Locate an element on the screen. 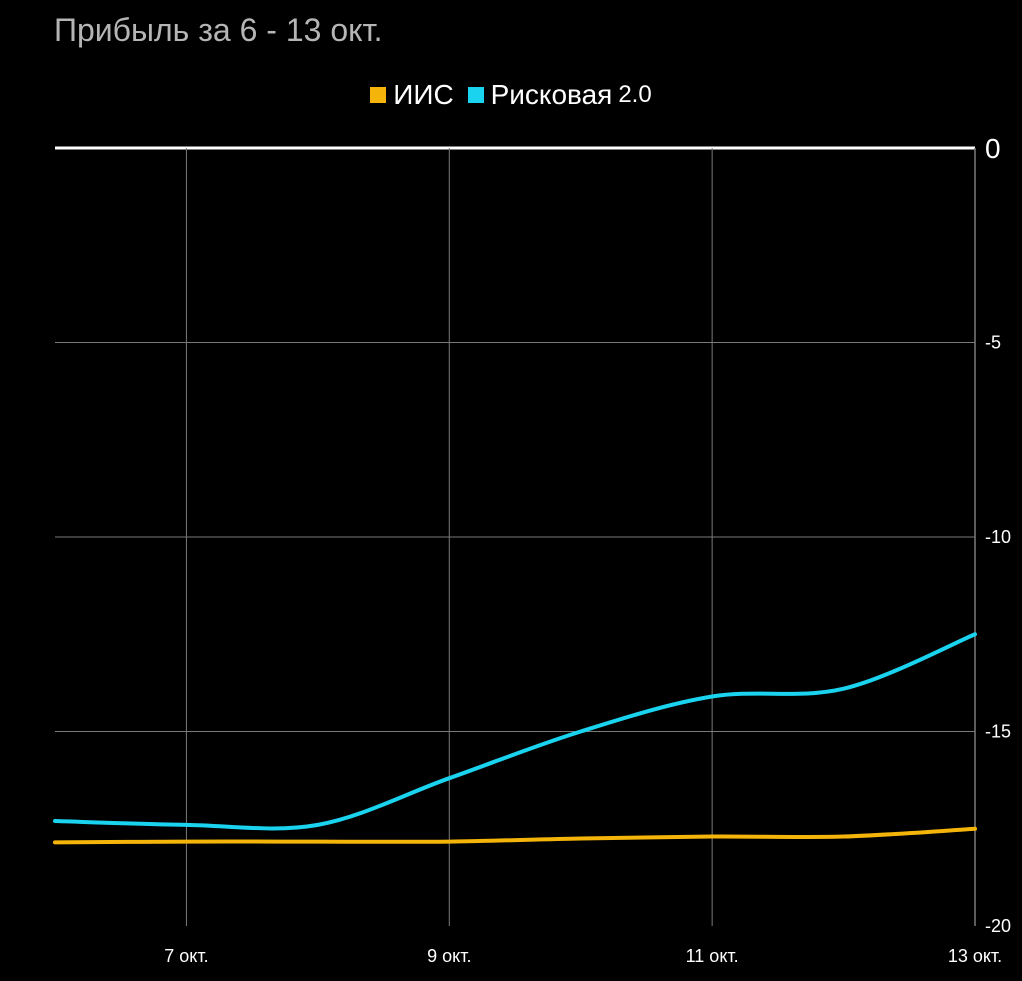  legend-item-iis: ИИС is located at coordinates (412, 95).